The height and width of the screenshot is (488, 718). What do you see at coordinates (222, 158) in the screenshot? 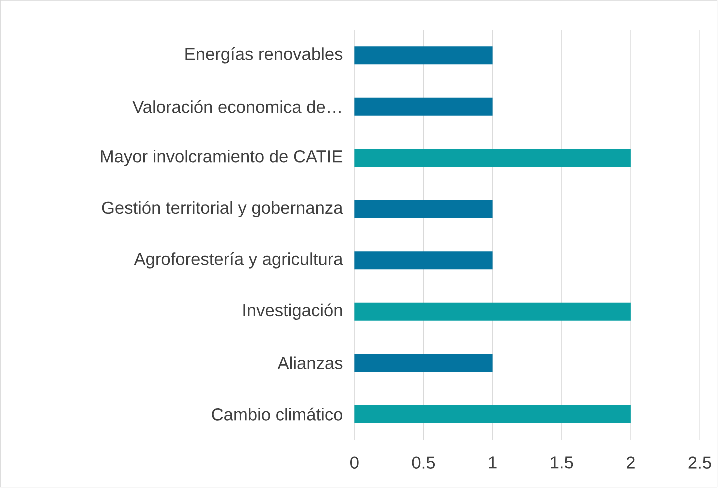
I see `y-tick-label: Mayor involcramiento de CATIE` at bounding box center [222, 158].